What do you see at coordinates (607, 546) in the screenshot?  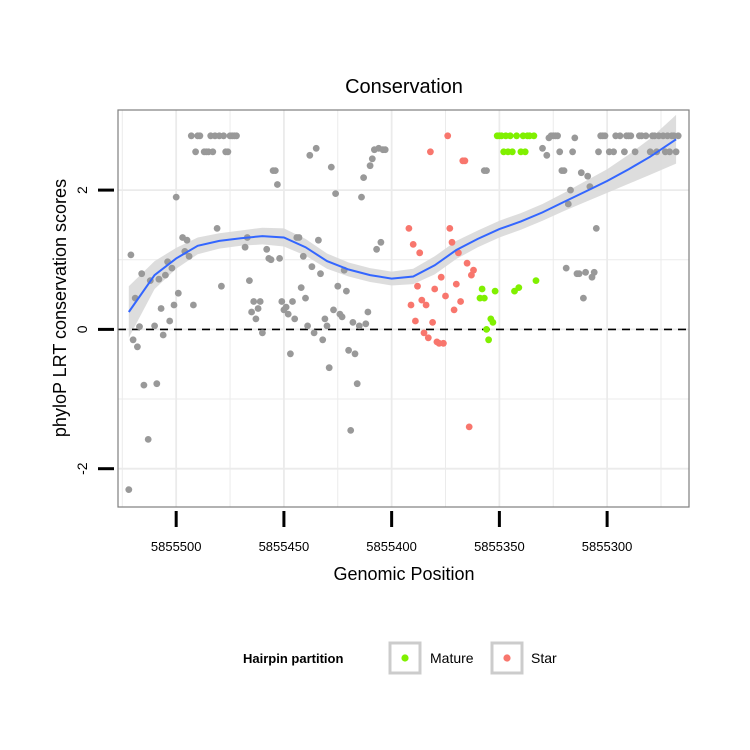 I see `x-tick-label: 5855300` at bounding box center [607, 546].